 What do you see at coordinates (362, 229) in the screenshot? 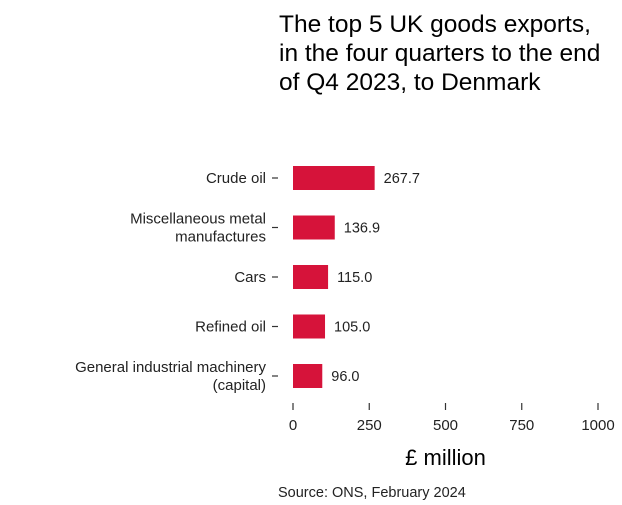
I see `value-label: 136.9` at bounding box center [362, 229].